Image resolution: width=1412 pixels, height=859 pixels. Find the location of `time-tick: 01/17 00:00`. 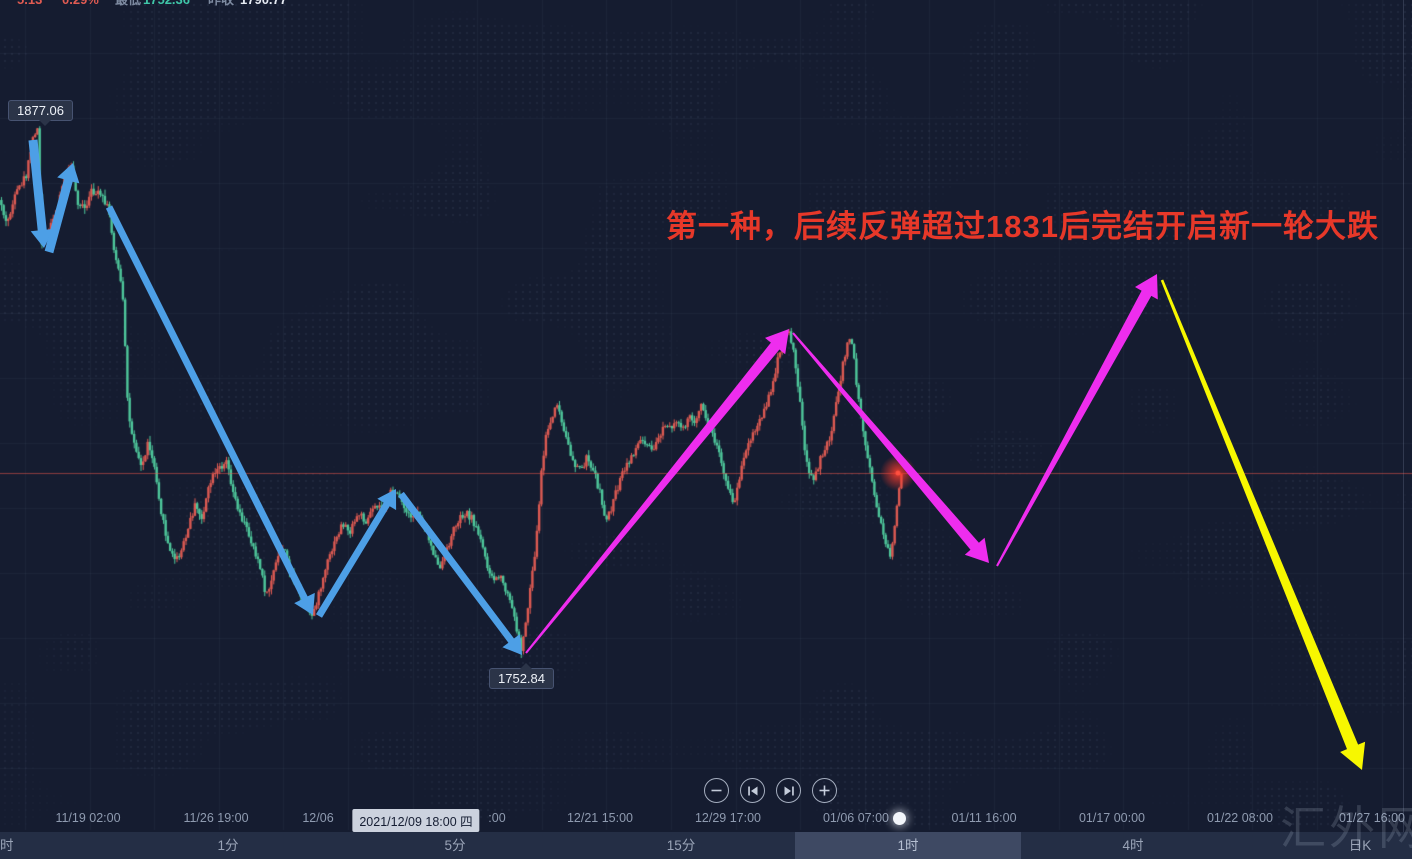

time-tick: 01/17 00:00 is located at coordinates (1112, 818).